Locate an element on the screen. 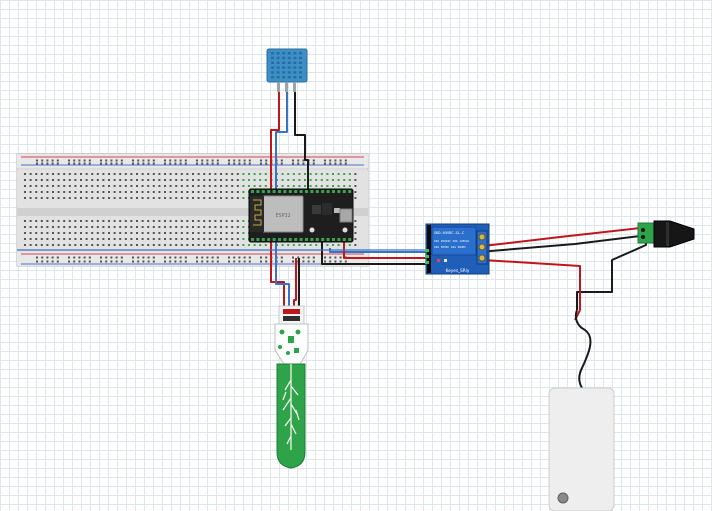 Image resolution: width=712 pixels, height=511 pixels. esp32-pin-header is located at coordinates (301, 215).